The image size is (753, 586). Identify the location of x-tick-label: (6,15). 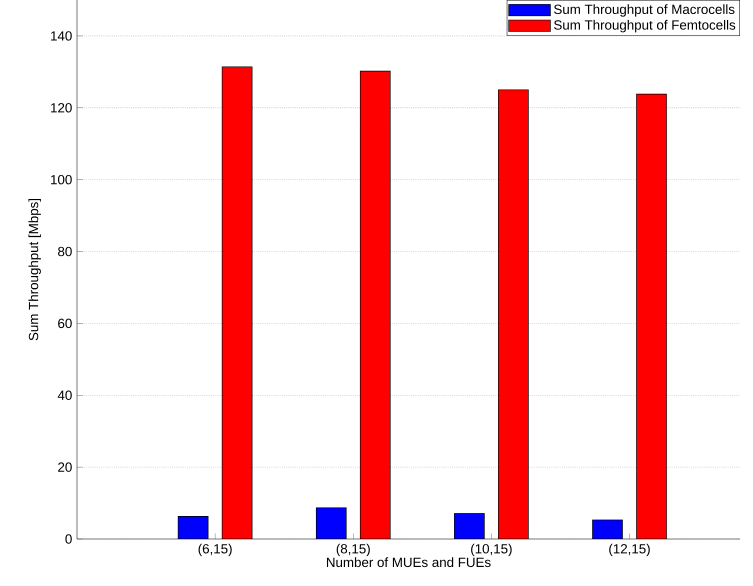
(215, 550).